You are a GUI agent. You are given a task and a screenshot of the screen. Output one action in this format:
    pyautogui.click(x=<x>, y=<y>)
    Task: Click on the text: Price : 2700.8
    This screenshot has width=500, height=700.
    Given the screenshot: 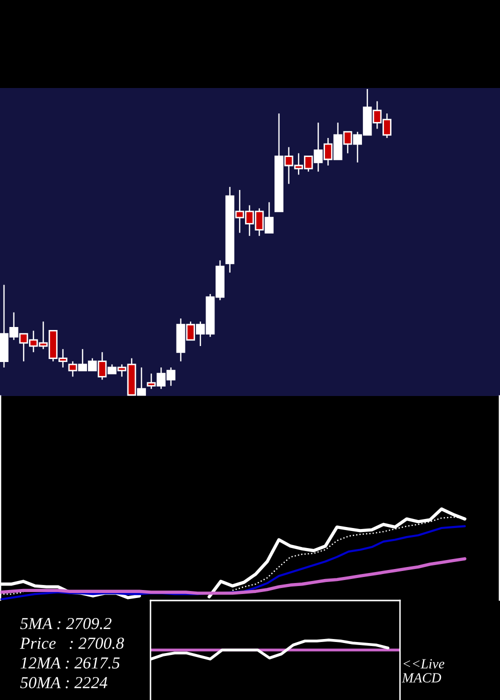 What is the action you would take?
    pyautogui.click(x=72, y=643)
    